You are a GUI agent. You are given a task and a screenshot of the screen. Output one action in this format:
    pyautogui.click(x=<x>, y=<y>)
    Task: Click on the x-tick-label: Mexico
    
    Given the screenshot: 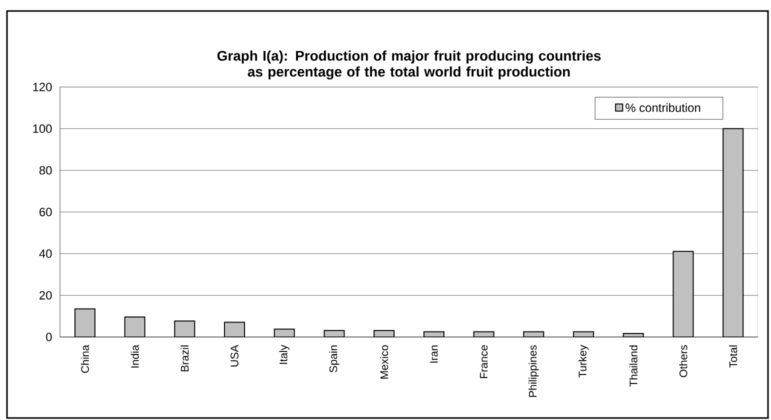 What is the action you would take?
    pyautogui.click(x=384, y=362)
    